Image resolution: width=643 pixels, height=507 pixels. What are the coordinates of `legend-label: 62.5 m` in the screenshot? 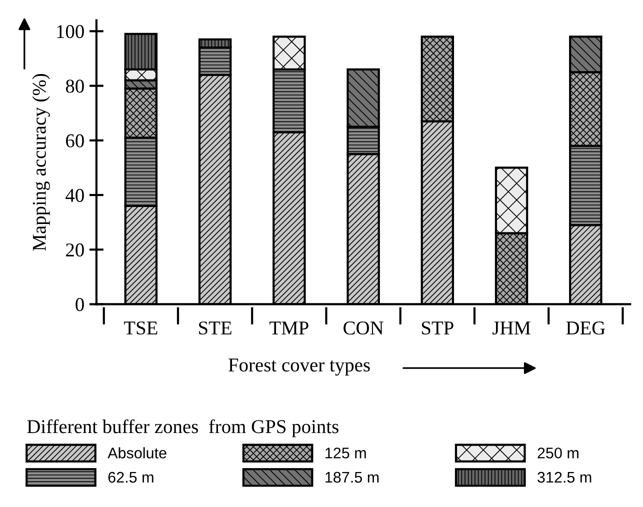 It's located at (131, 477).